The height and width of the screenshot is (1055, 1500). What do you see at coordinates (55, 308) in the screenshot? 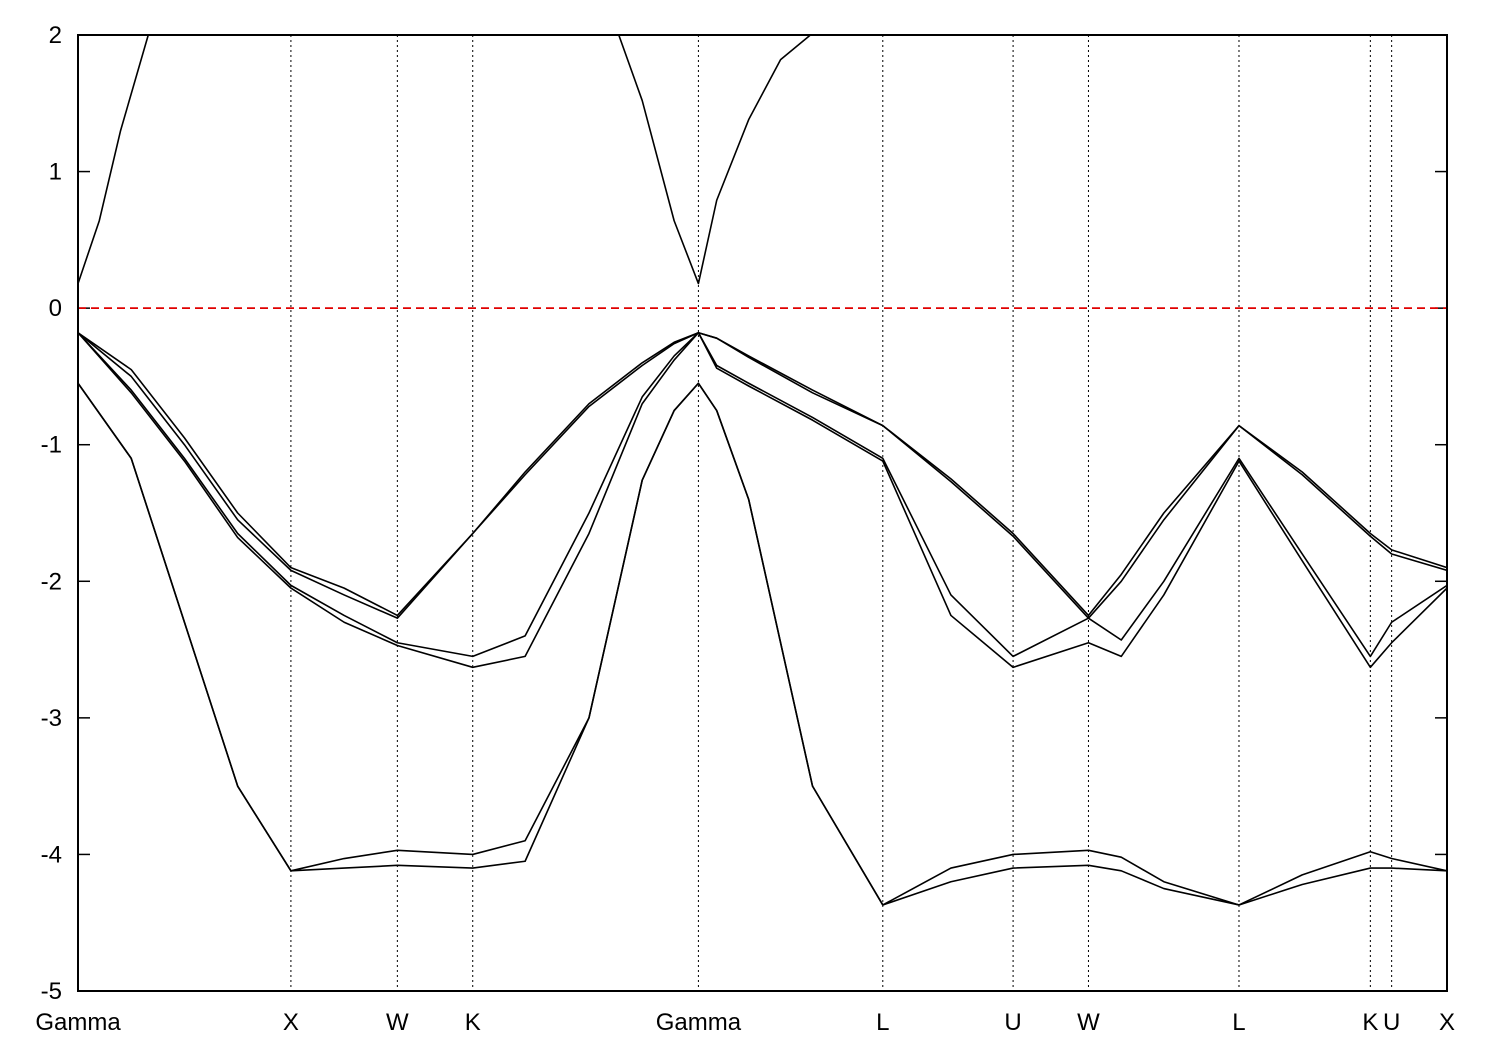
I see `y-tick-label: 0` at bounding box center [55, 308].